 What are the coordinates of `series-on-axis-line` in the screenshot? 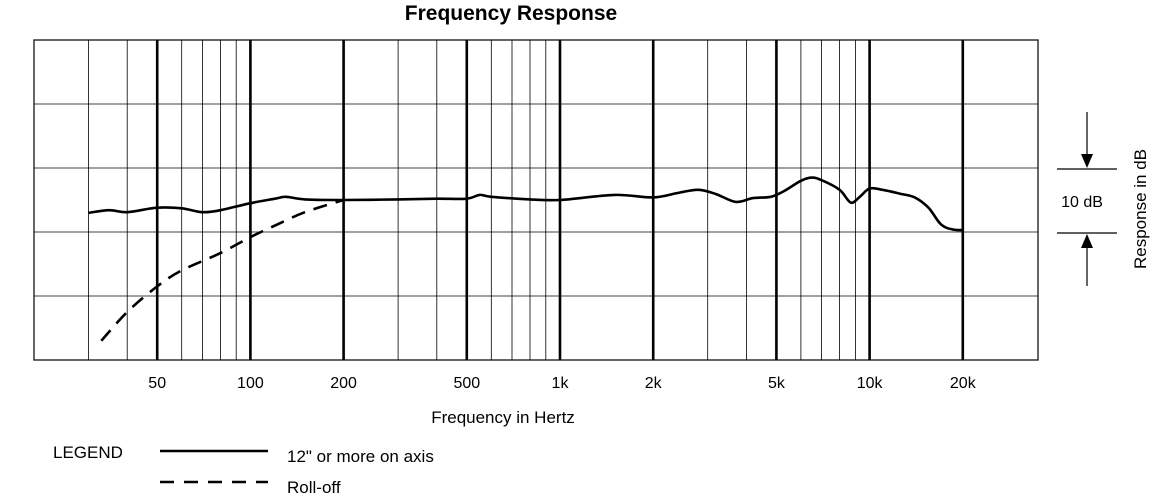 It's located at (525, 204).